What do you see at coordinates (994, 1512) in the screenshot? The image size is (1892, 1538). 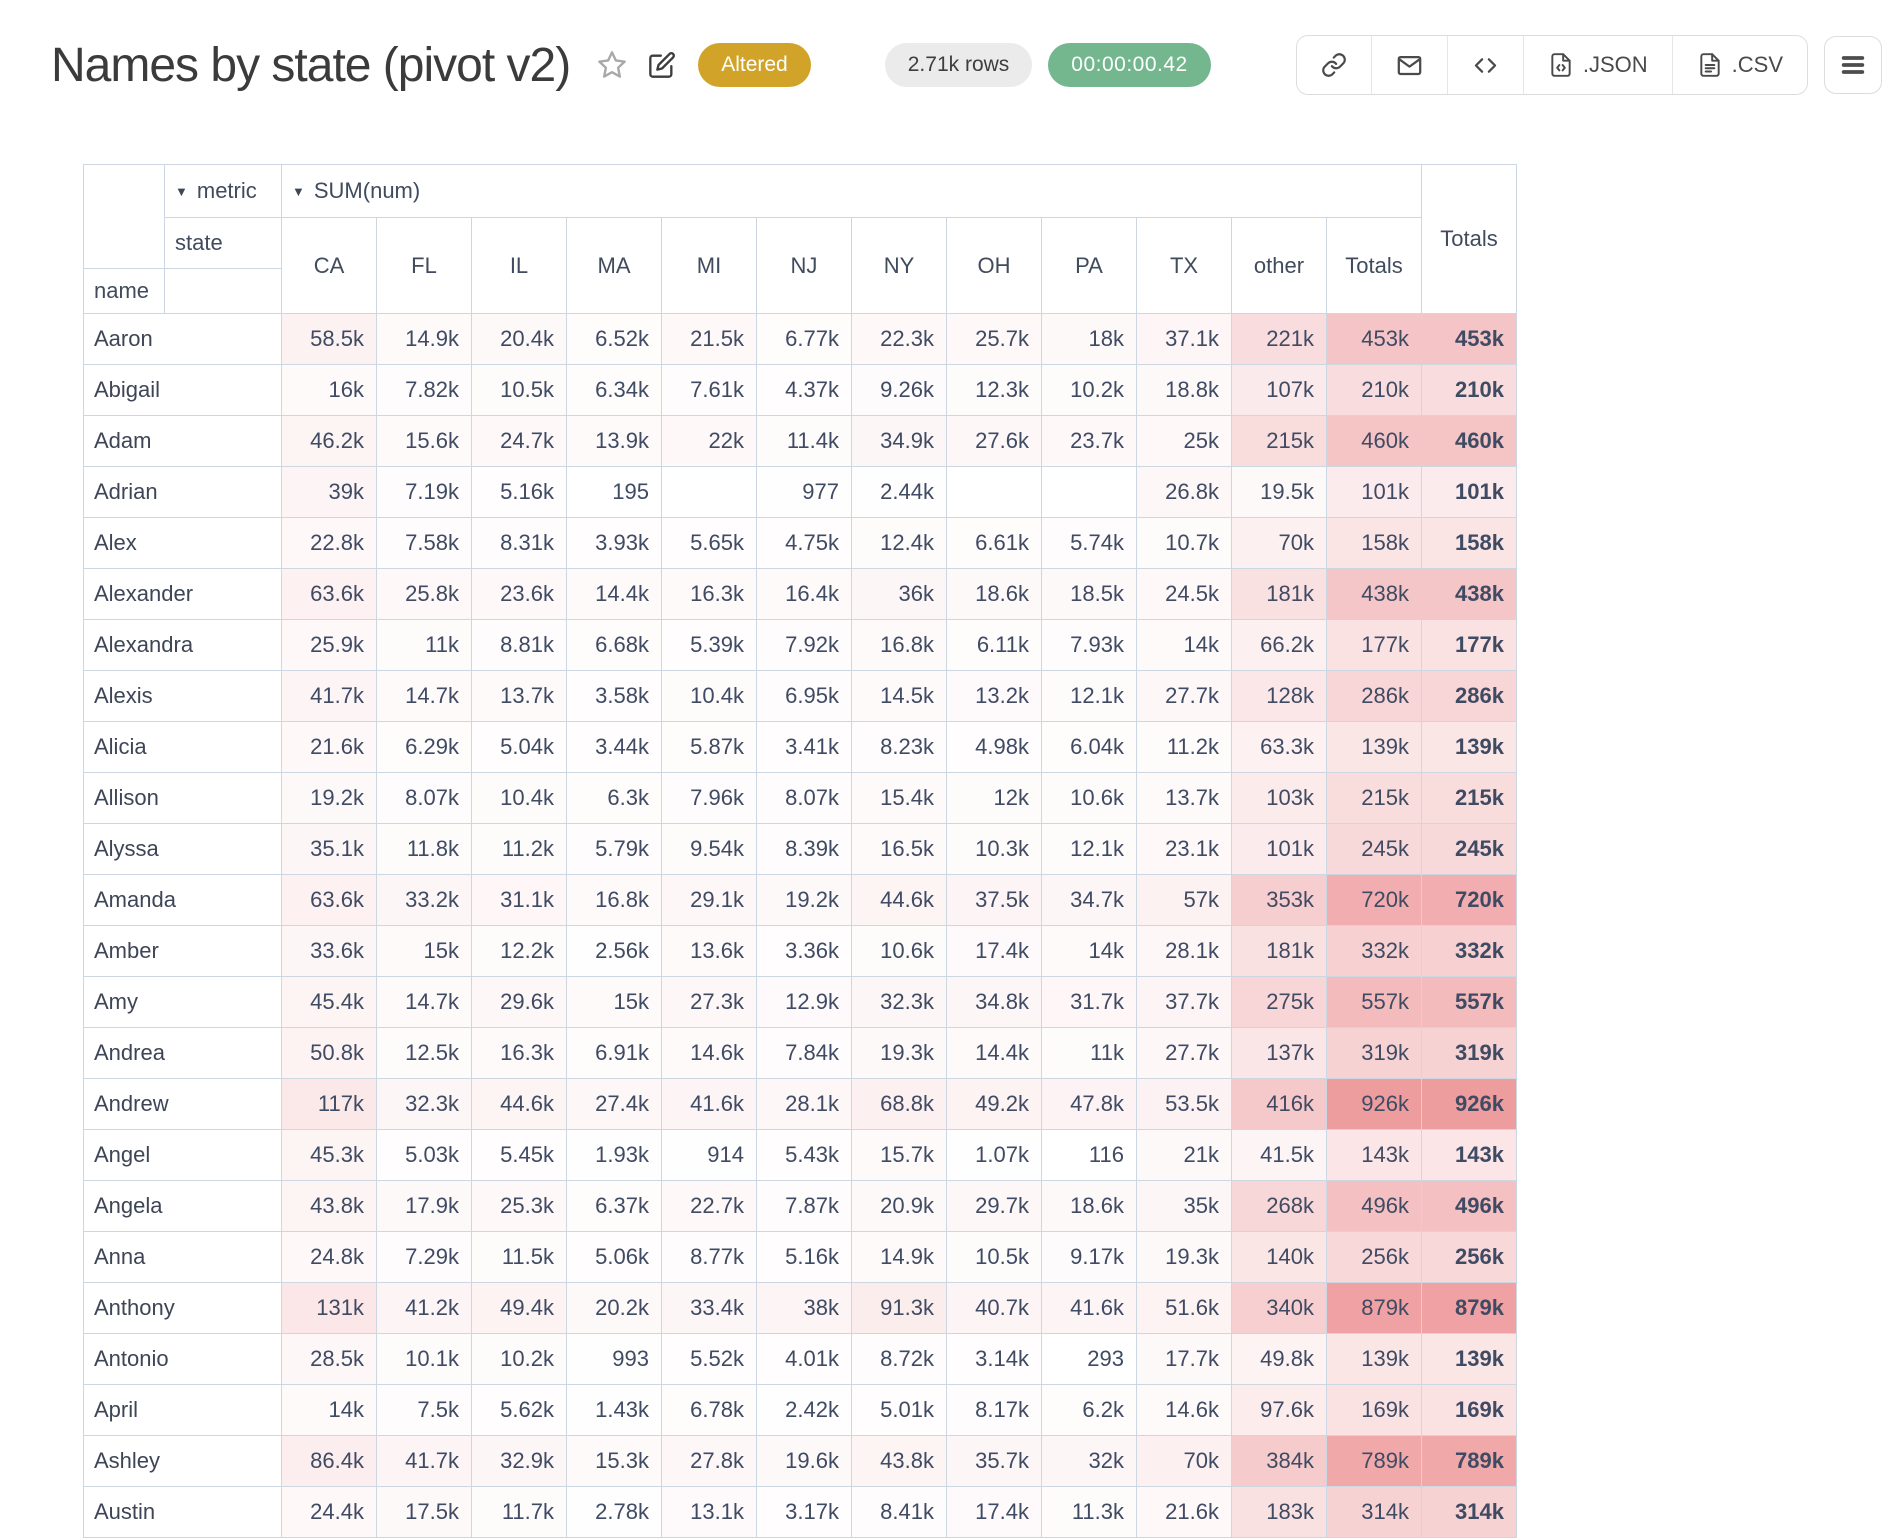 I see `value-cell: 17.4k` at bounding box center [994, 1512].